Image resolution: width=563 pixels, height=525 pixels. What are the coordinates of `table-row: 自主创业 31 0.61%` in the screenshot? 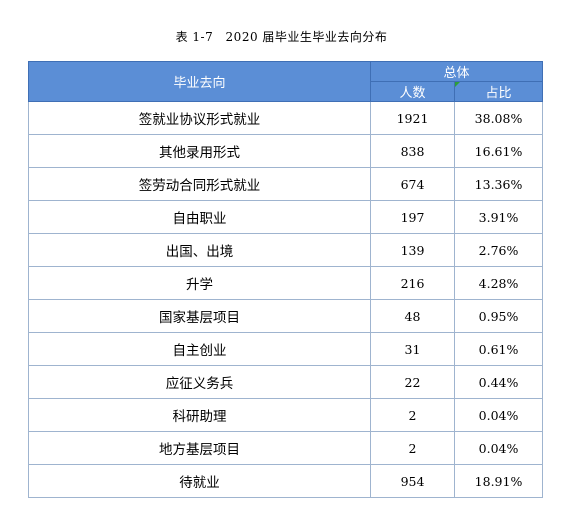 It's located at (286, 349).